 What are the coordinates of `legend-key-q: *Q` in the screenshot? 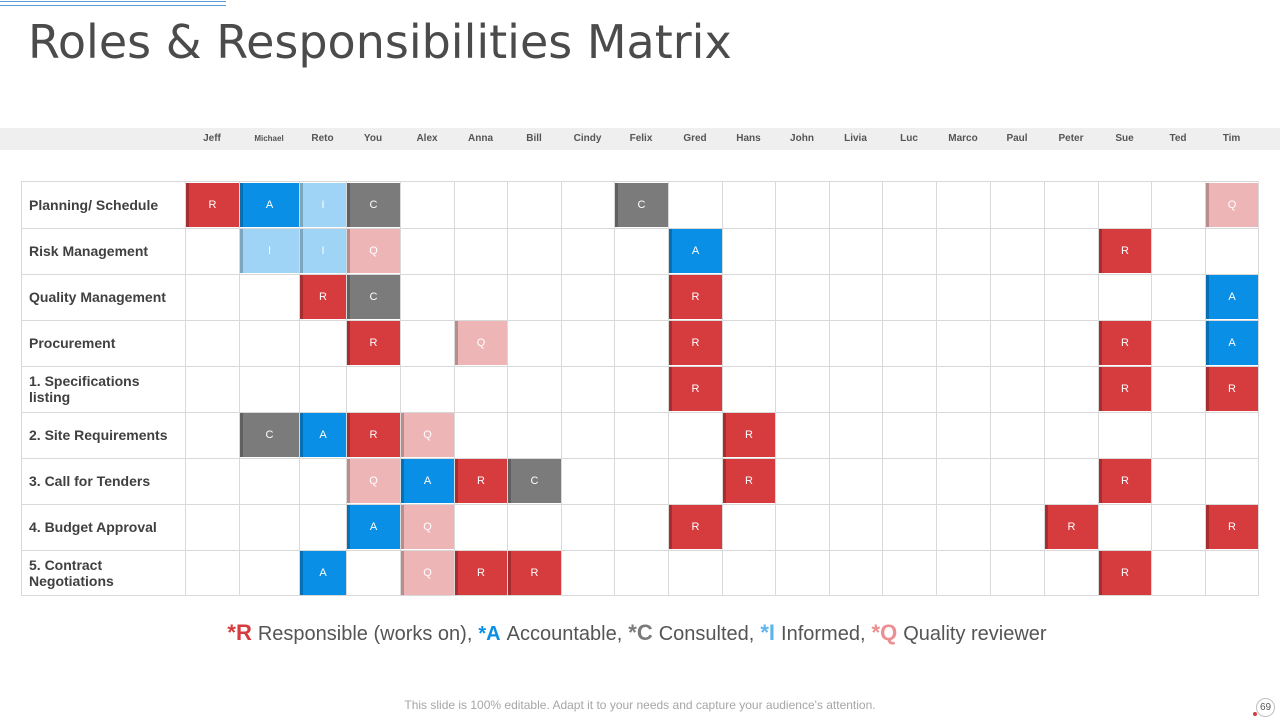 It's located at (884, 632).